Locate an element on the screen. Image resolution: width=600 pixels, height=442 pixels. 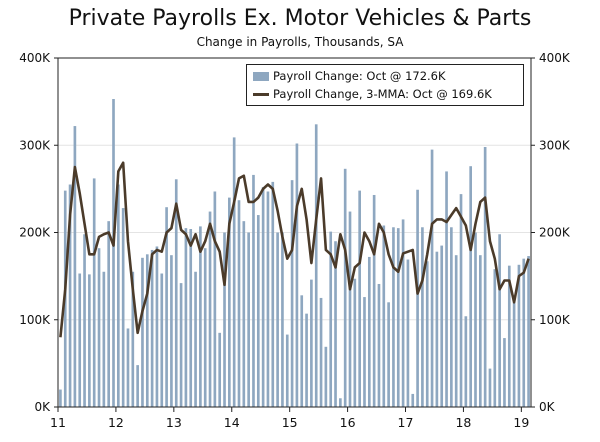
x-tick-label: 18 is located at coordinates (463, 422).